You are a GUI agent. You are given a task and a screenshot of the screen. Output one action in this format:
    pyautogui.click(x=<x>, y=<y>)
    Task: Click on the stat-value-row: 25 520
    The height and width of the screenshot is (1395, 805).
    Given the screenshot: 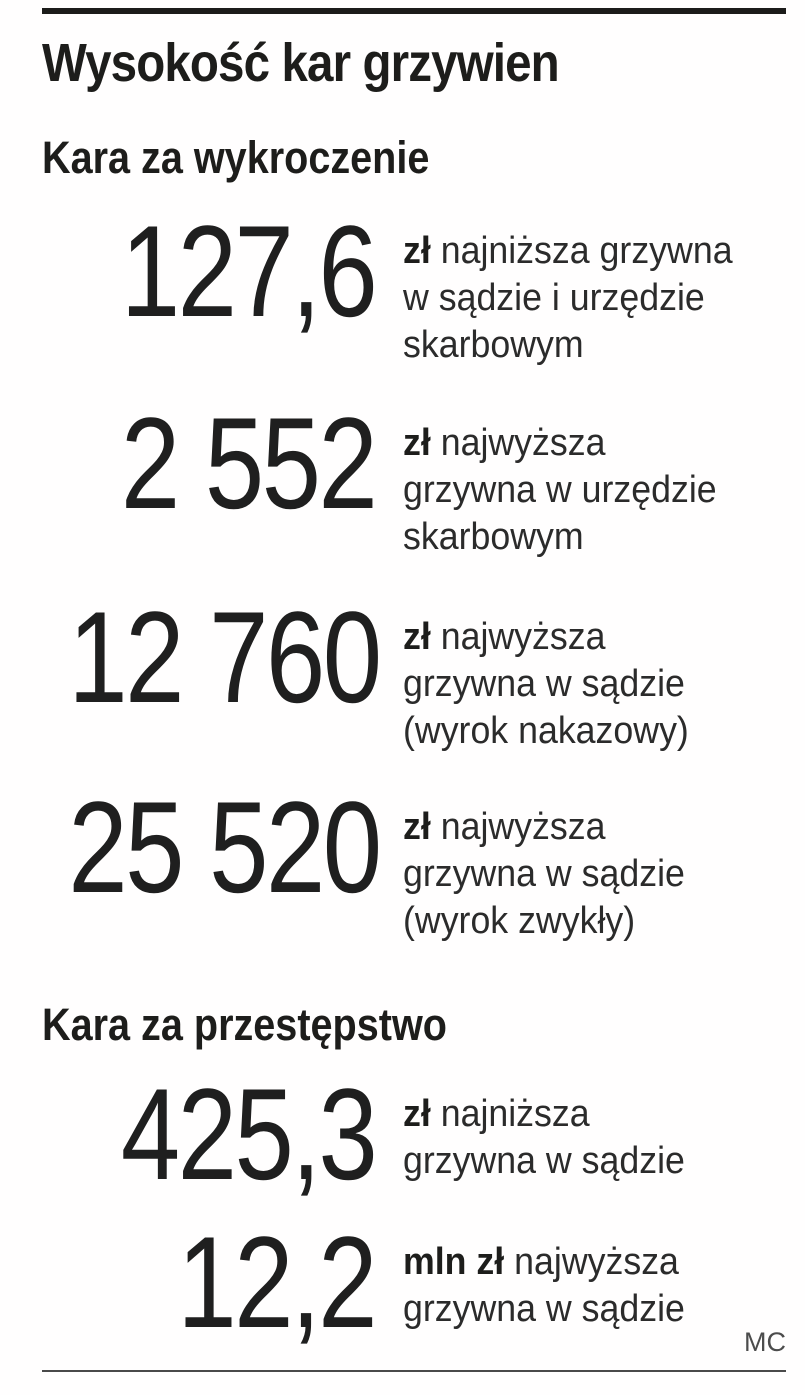 What is the action you would take?
    pyautogui.click(x=191, y=847)
    